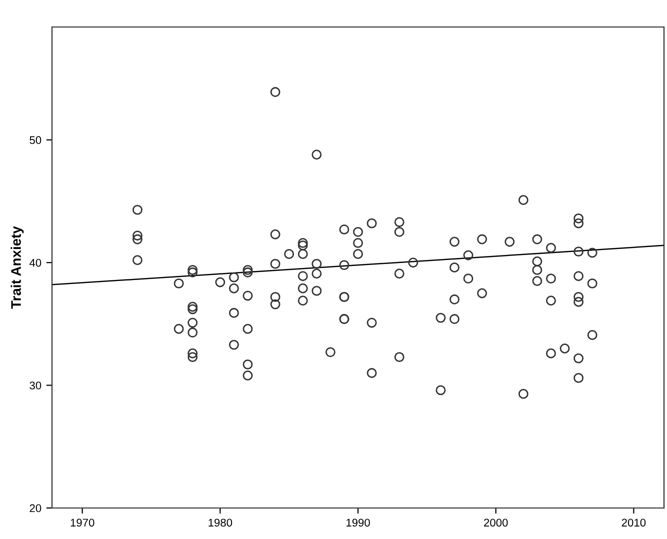  Describe the element at coordinates (35, 262) in the screenshot. I see `y-tick-label: 40` at that location.